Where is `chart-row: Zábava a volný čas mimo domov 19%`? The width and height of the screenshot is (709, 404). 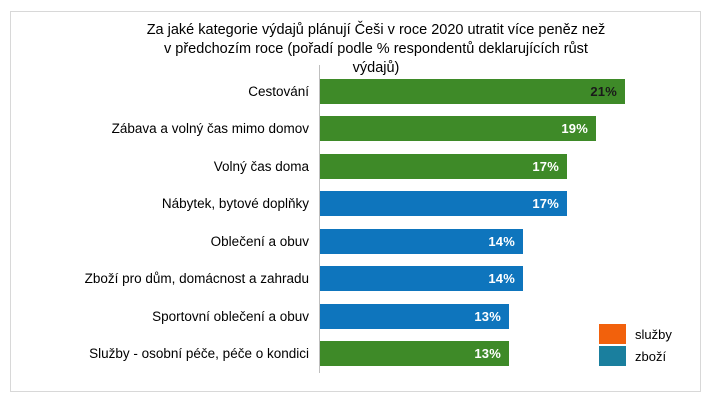
chart-row: Zábava a volný čas mimo domov 19% is located at coordinates (355, 128).